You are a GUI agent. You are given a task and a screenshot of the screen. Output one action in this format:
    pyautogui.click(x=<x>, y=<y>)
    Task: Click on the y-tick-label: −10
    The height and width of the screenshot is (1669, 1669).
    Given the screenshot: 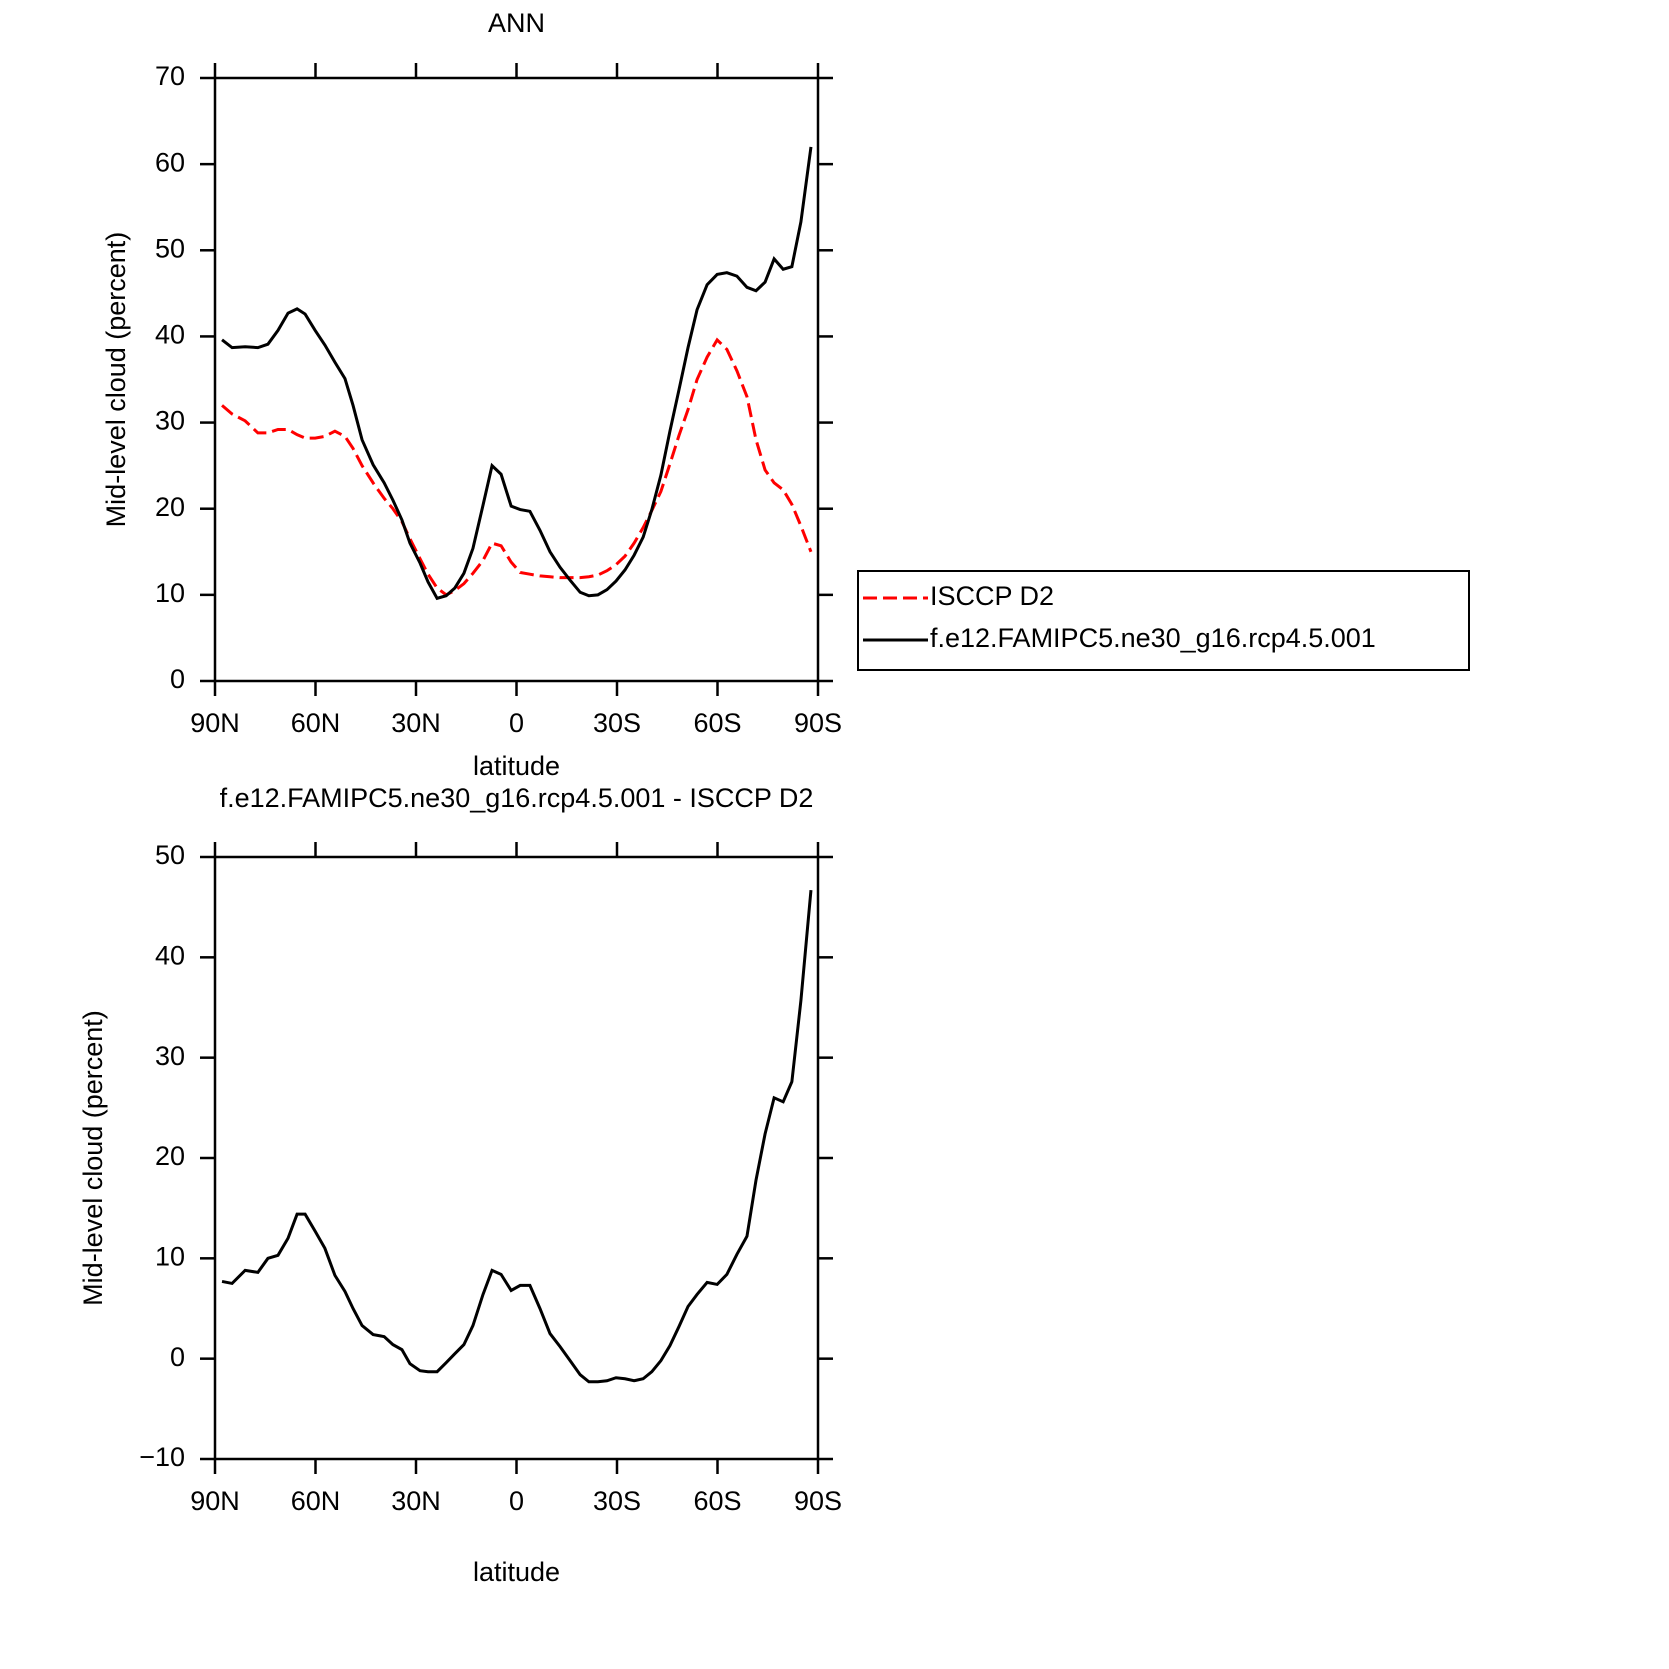 What is the action you would take?
    pyautogui.click(x=162, y=1457)
    